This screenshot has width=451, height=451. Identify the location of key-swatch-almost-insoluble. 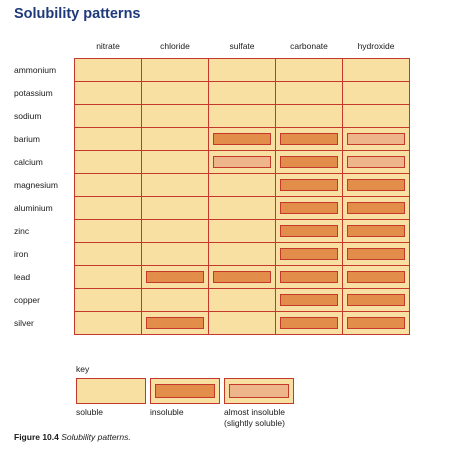
(259, 391).